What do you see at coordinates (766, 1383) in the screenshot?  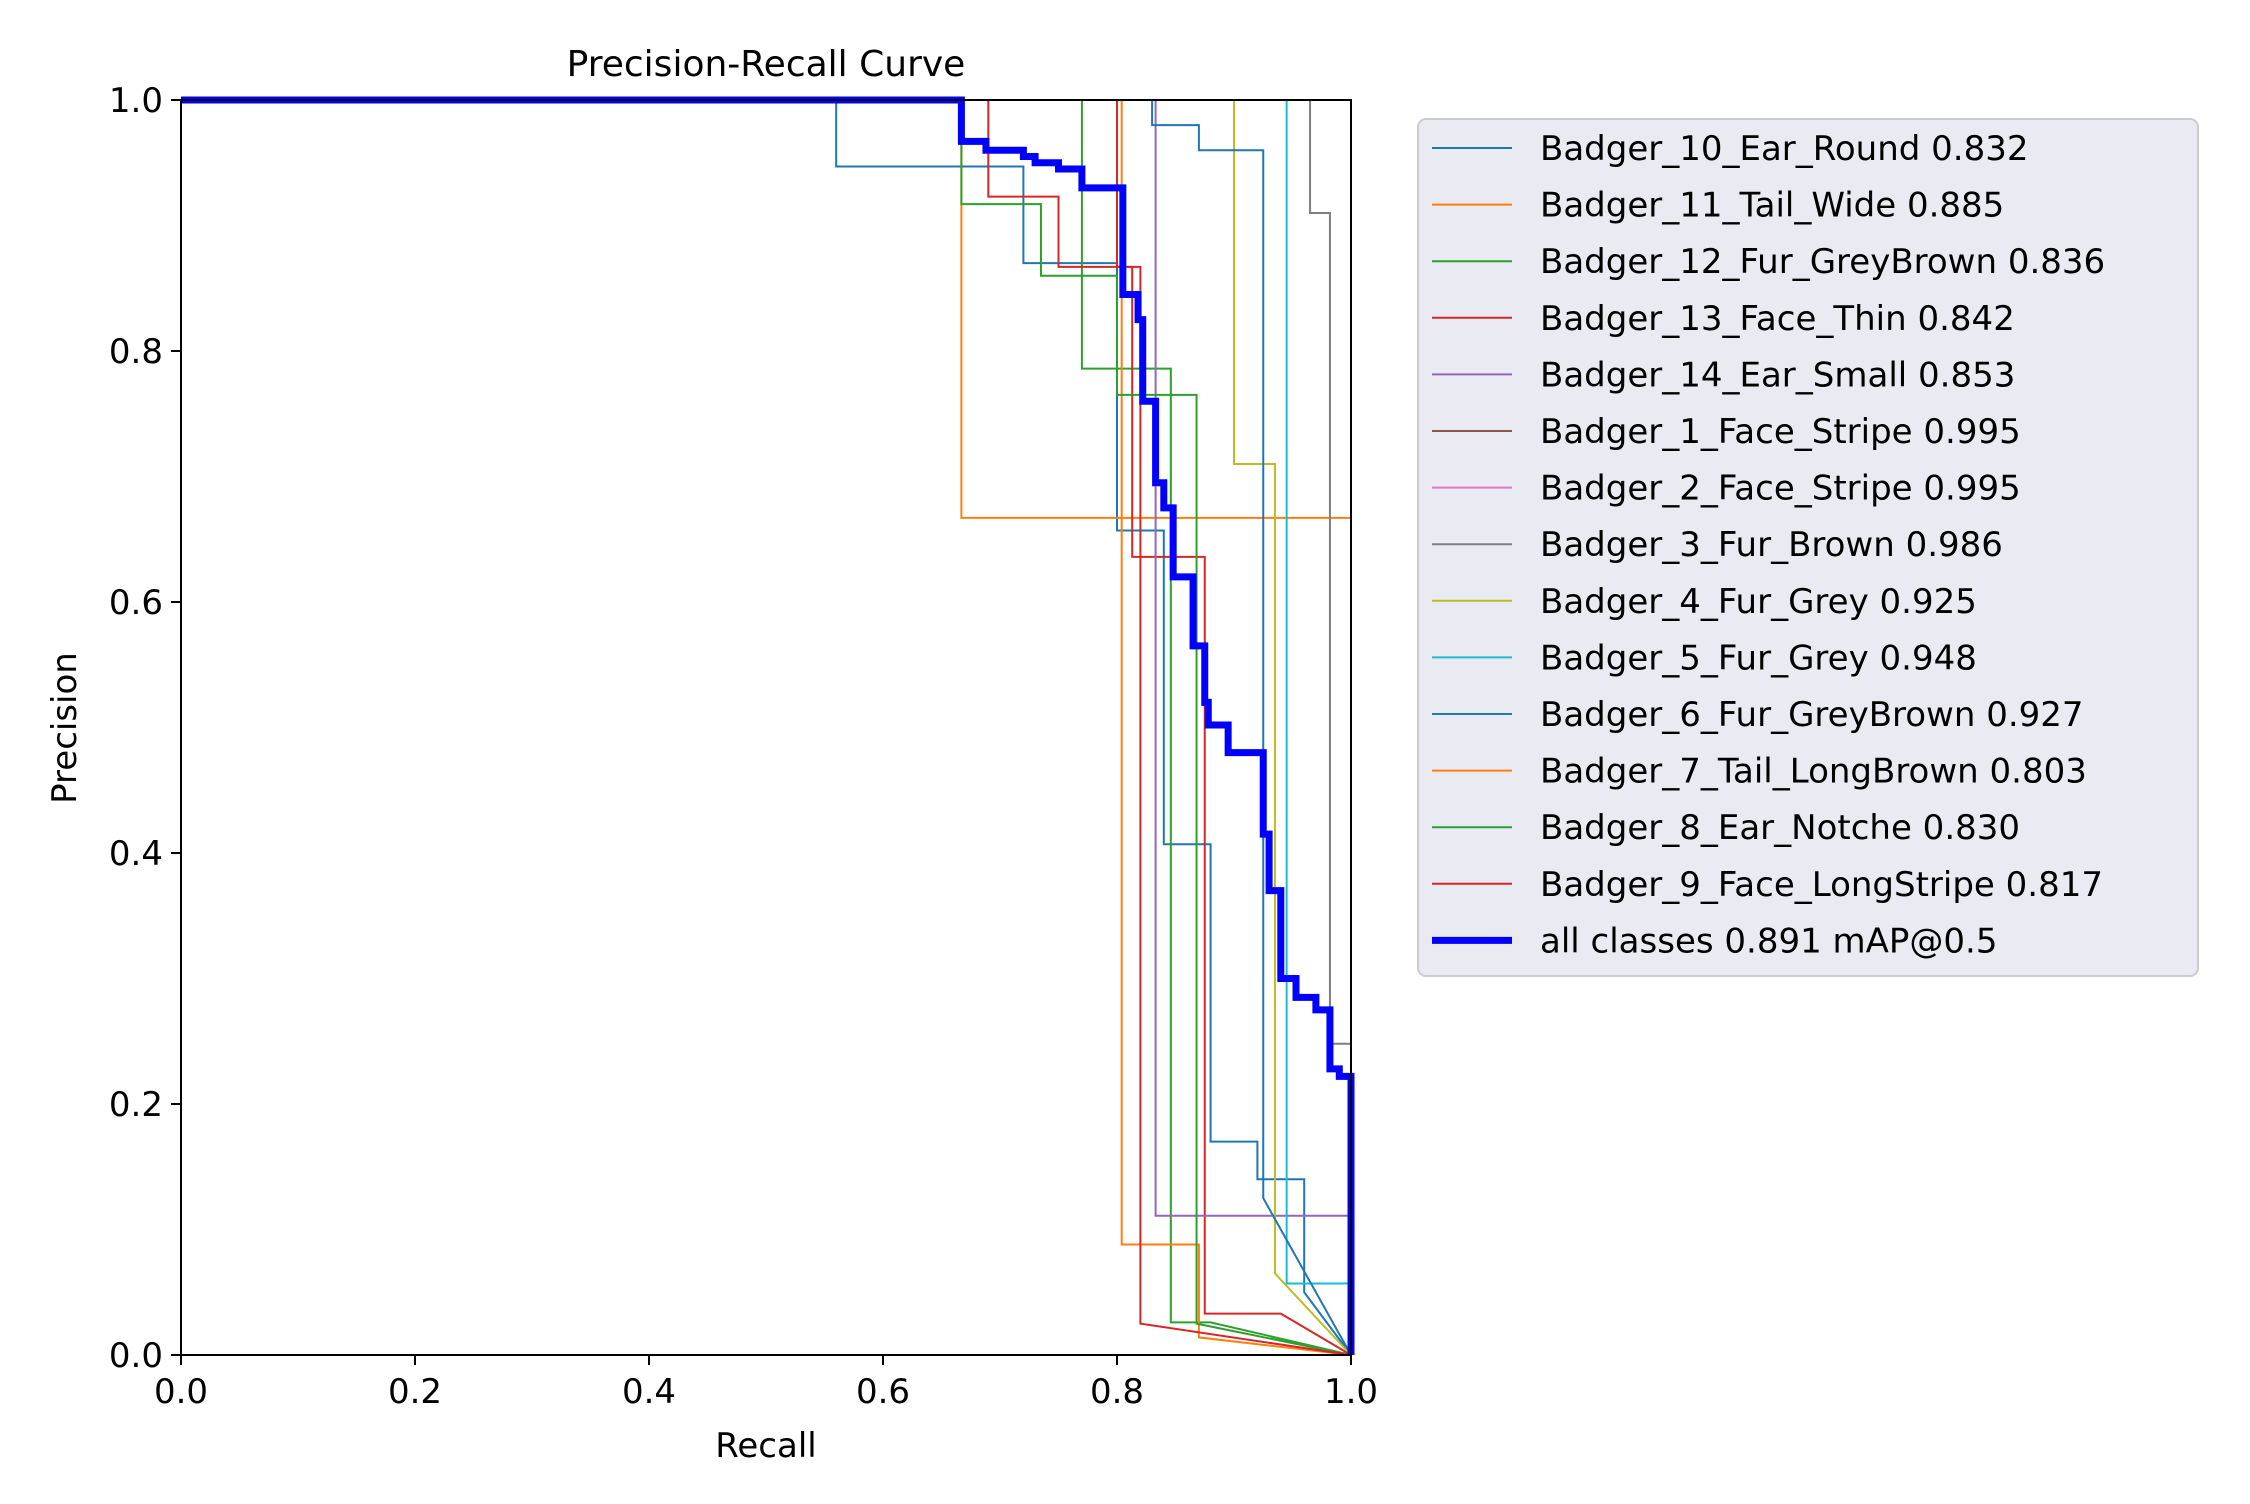 I see `x-axis-ticks: 0.0 0.2 0.4 0.6 0.8 1.0` at bounding box center [766, 1383].